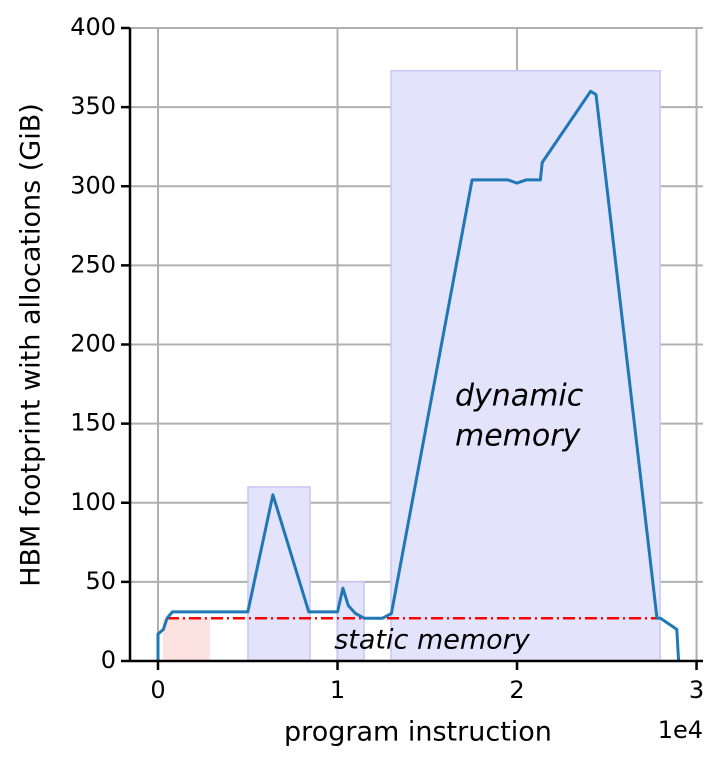  Describe the element at coordinates (680, 730) in the screenshot. I see `x-offset-label: 1e4` at that location.